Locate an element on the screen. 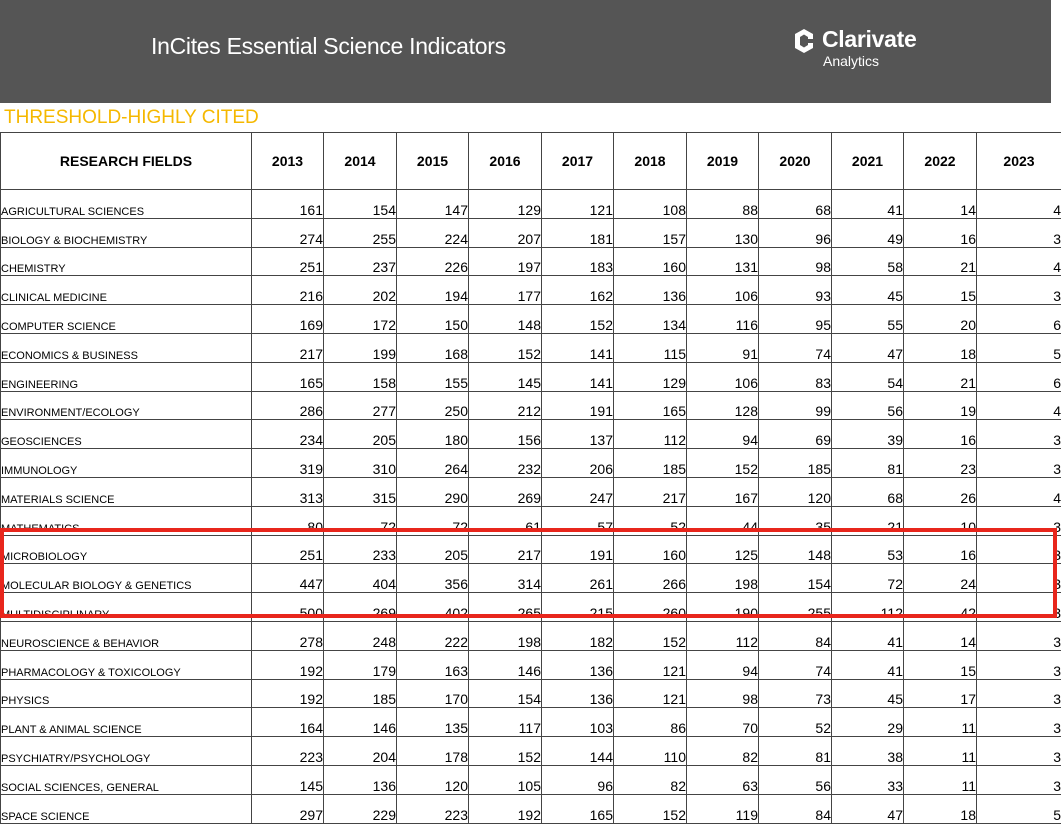 Image resolution: width=1061 pixels, height=824 pixels. threshold-value-cell: 129 is located at coordinates (505, 204).